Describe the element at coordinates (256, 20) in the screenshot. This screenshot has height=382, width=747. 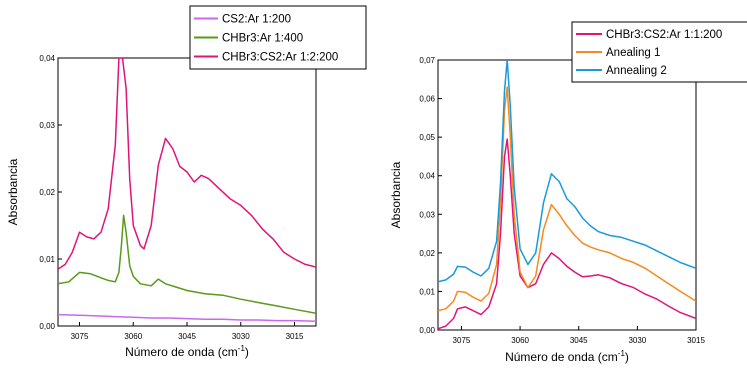
I see `legend-entry: CS2:Ar 1:200` at that location.